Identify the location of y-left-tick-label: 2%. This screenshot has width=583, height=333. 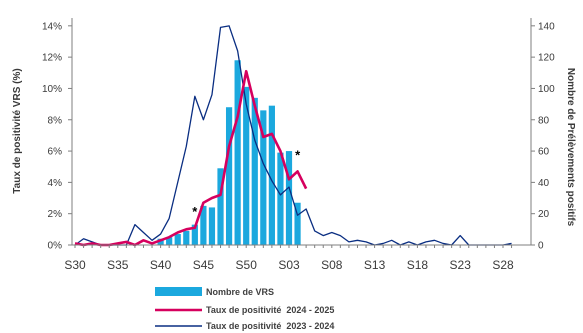
(55, 214).